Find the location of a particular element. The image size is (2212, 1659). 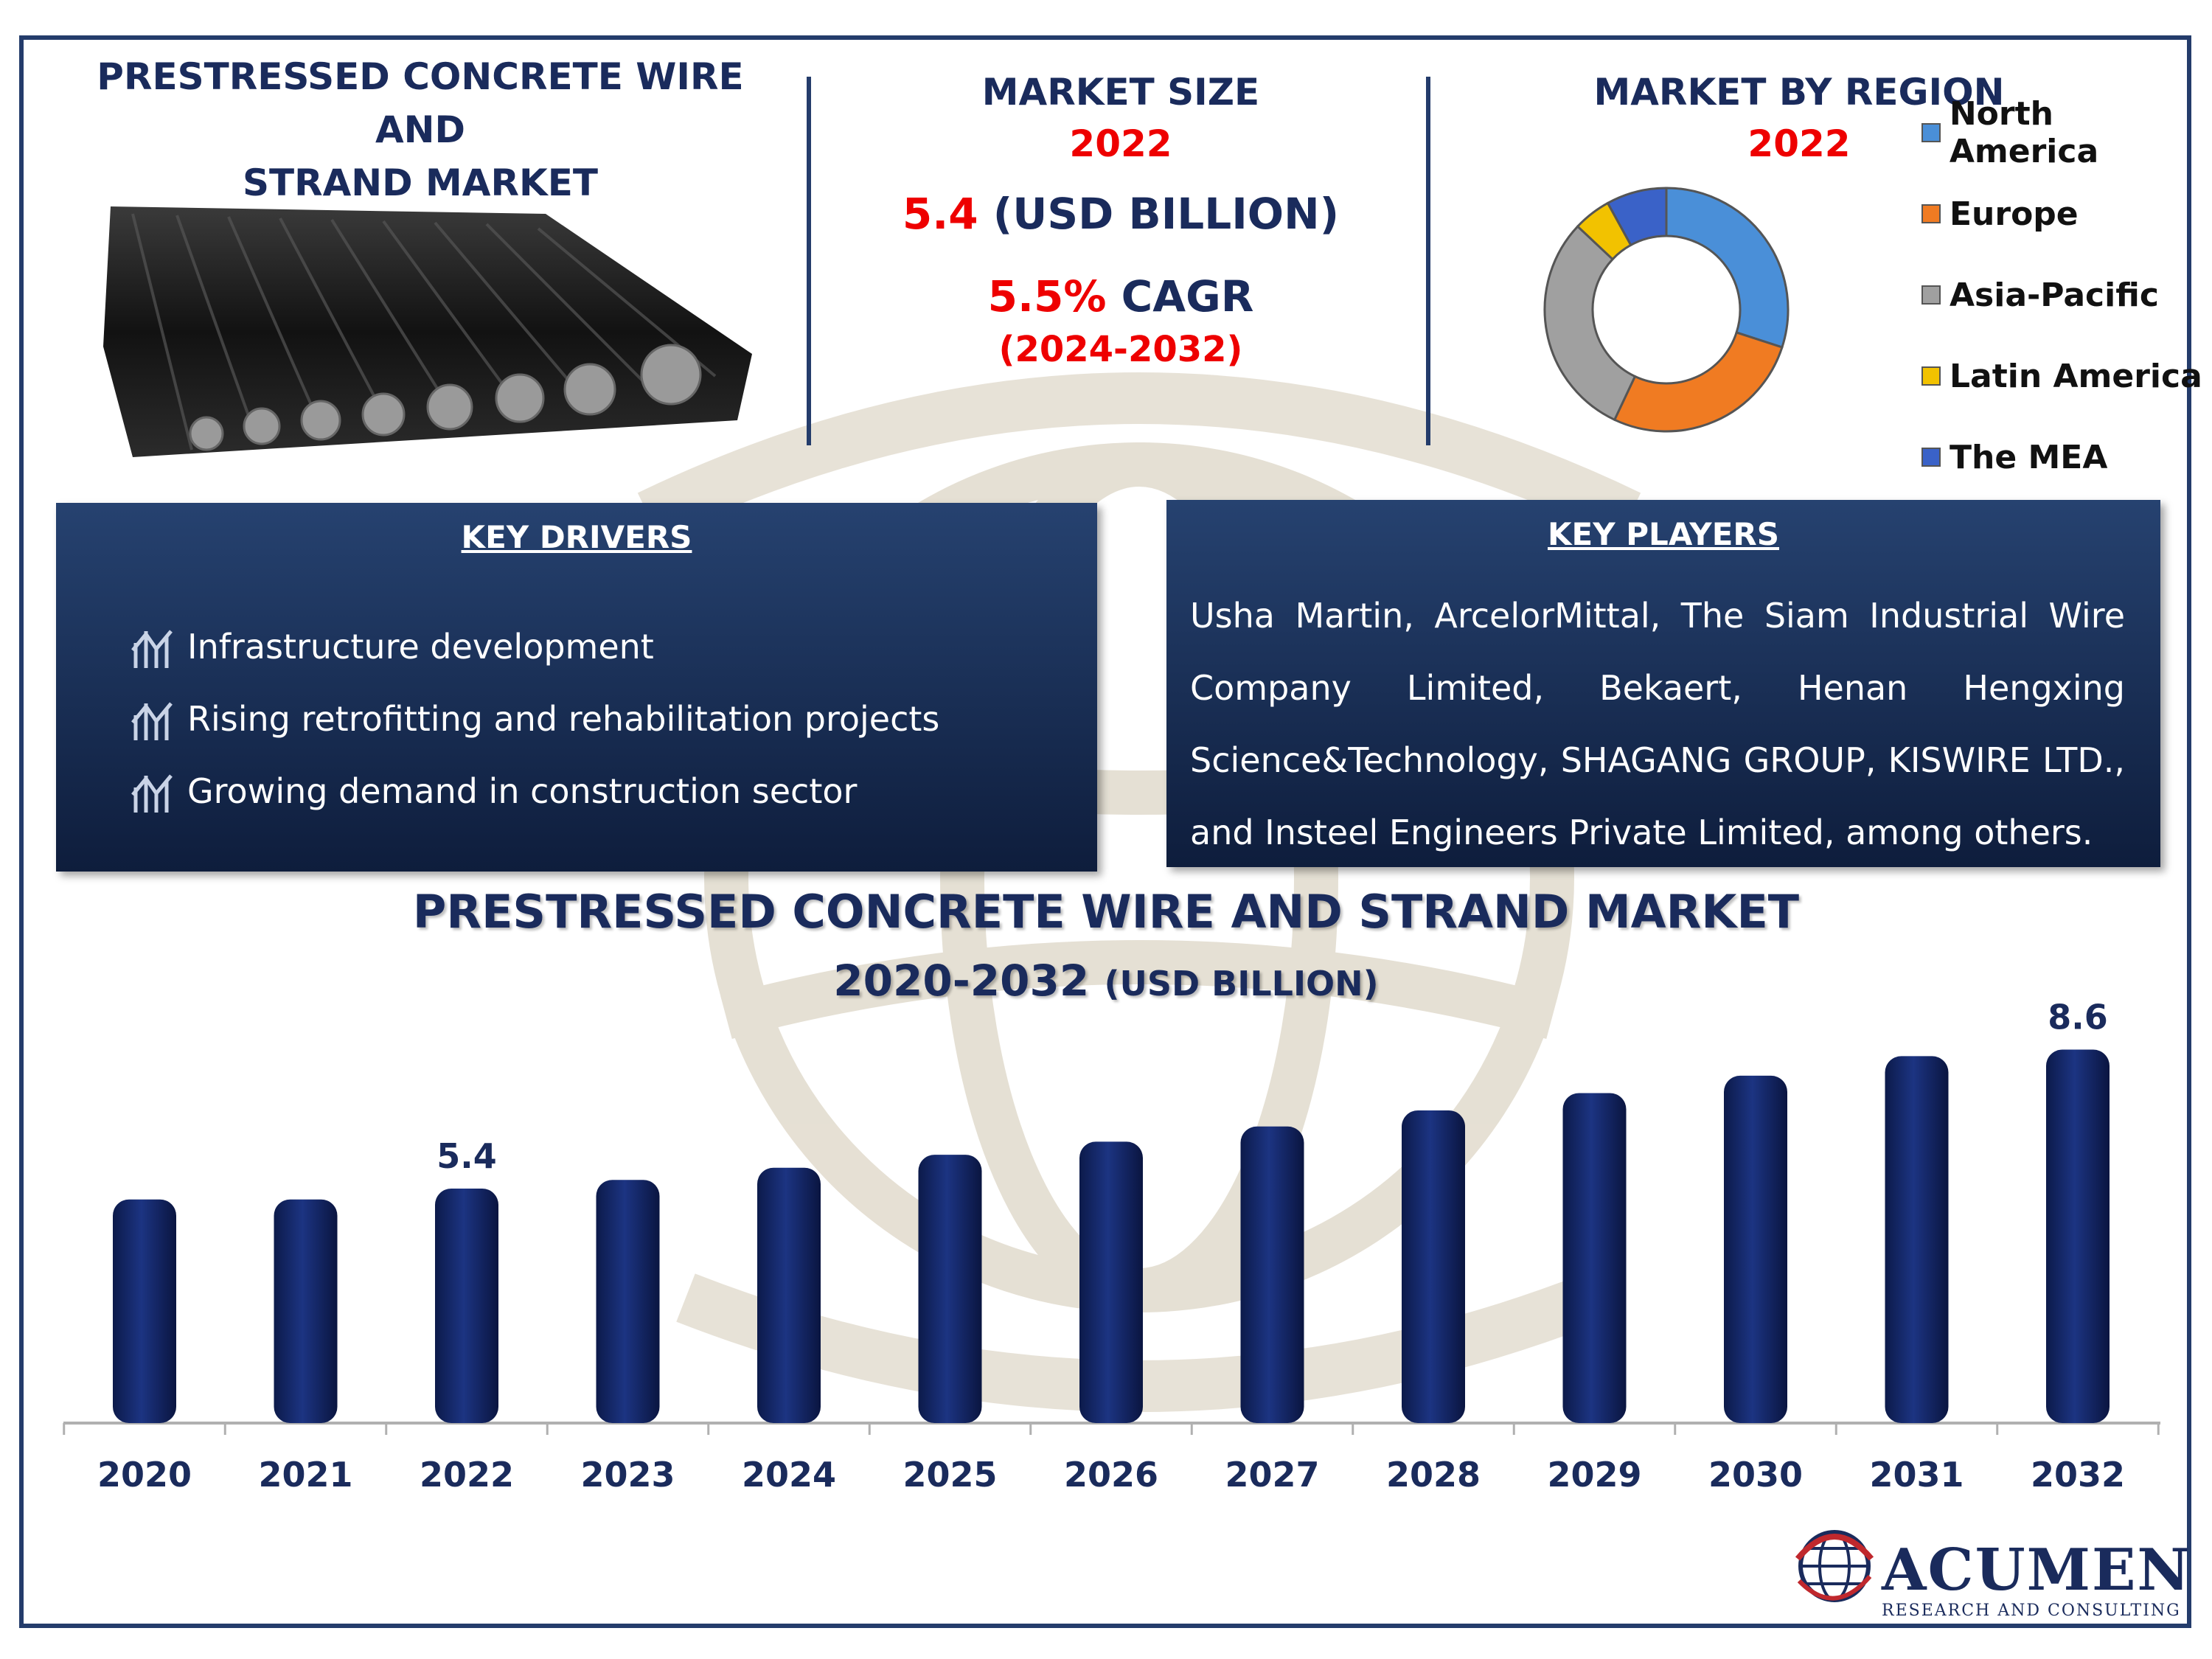

logo-name: ACUMEN is located at coordinates (2036, 1570).